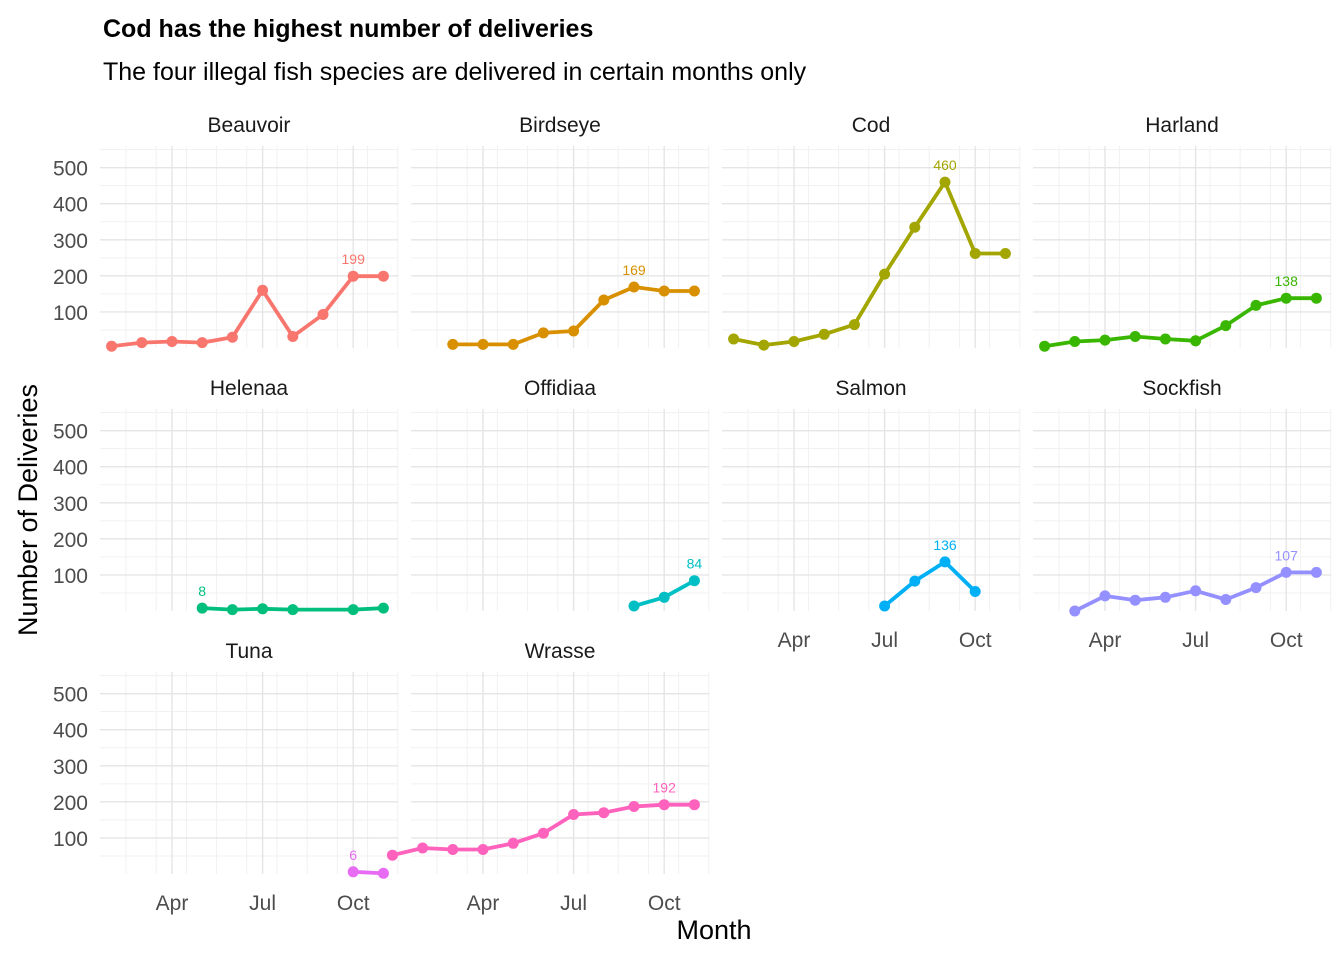 Image resolution: width=1344 pixels, height=960 pixels. What do you see at coordinates (226, 777) in the screenshot?
I see `facet-panel-tuna: 100 200 300 400 500 Apr Jul Oct Tuna 6` at bounding box center [226, 777].